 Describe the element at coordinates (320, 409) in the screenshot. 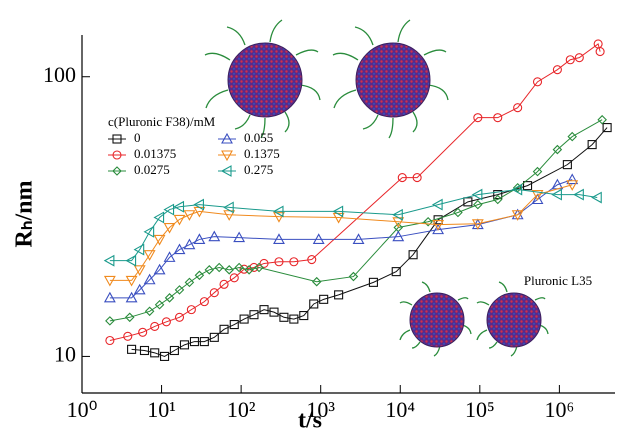

I see `x-tick-label: 10³` at that location.